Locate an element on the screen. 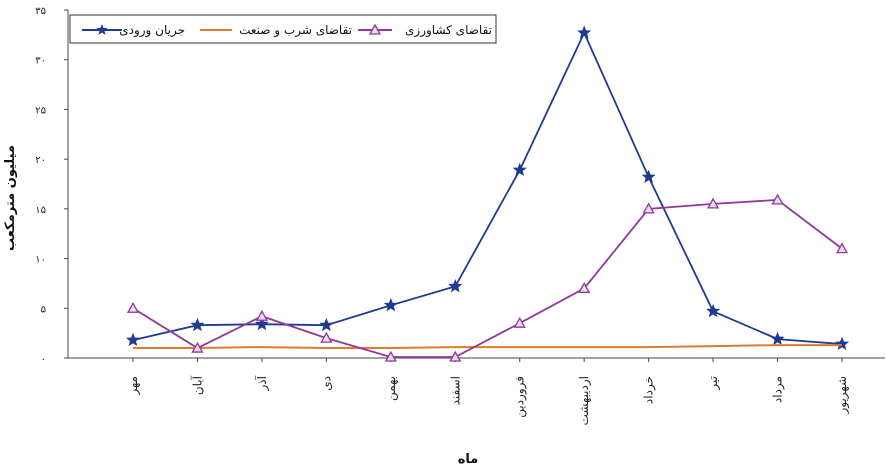 The width and height of the screenshot is (887, 472). x-tick-label: تیر is located at coordinates (713, 383).